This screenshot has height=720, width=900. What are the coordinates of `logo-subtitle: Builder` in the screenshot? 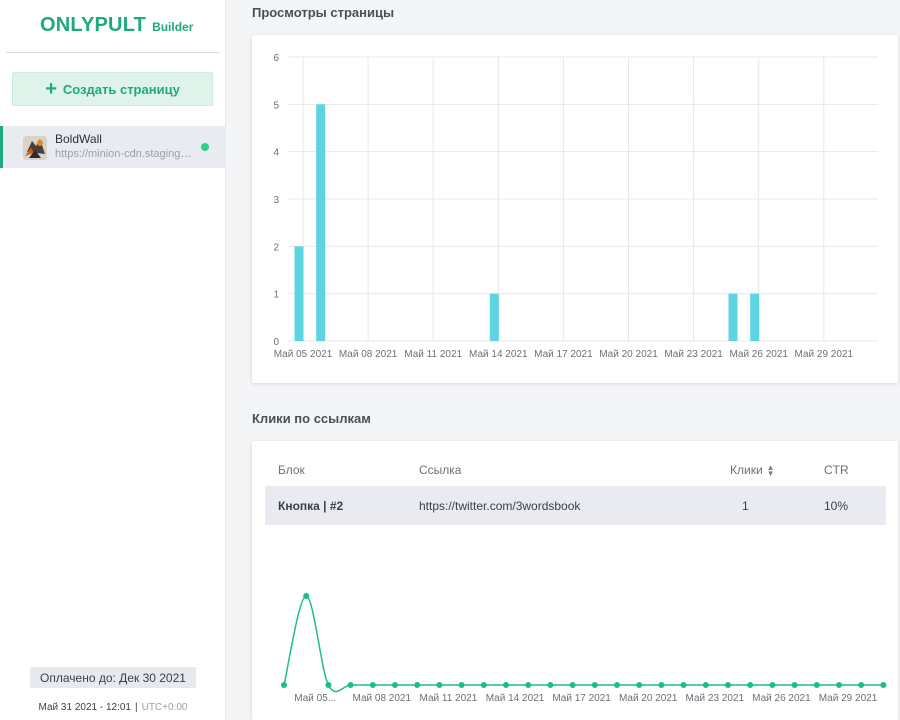 It's located at (173, 27).